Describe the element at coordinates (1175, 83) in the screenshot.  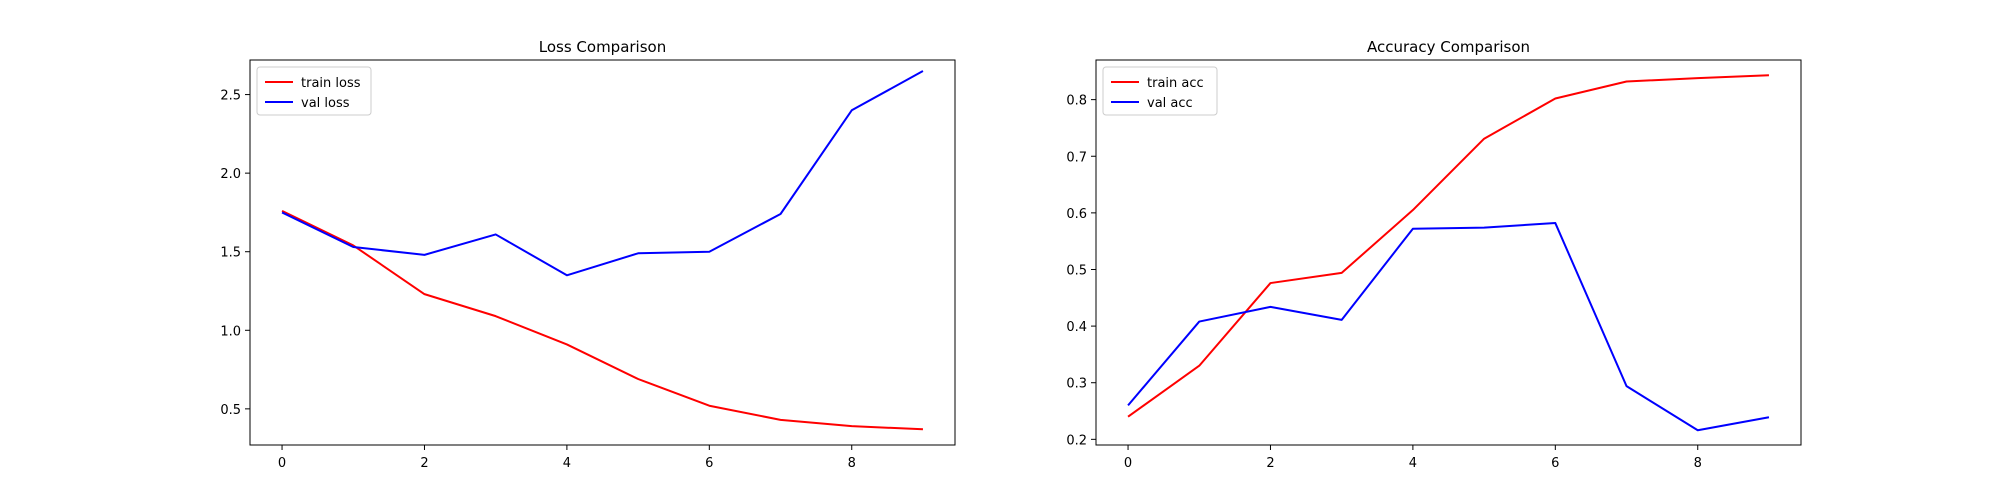
I see `accuracy-legend-label: train acc` at that location.